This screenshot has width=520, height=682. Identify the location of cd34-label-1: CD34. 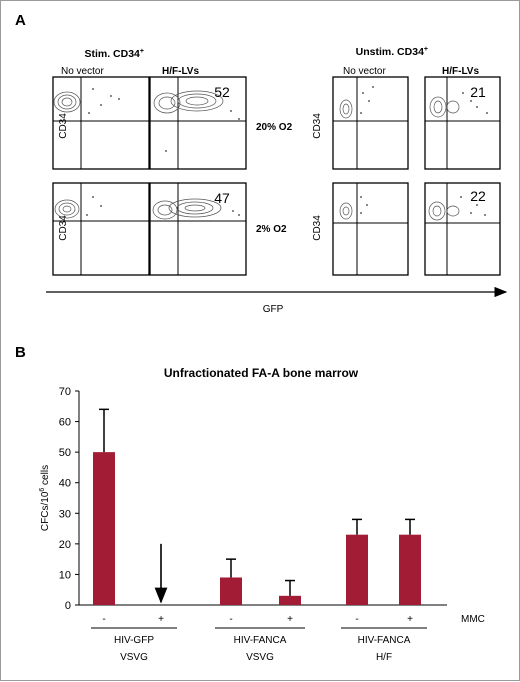
(63, 126).